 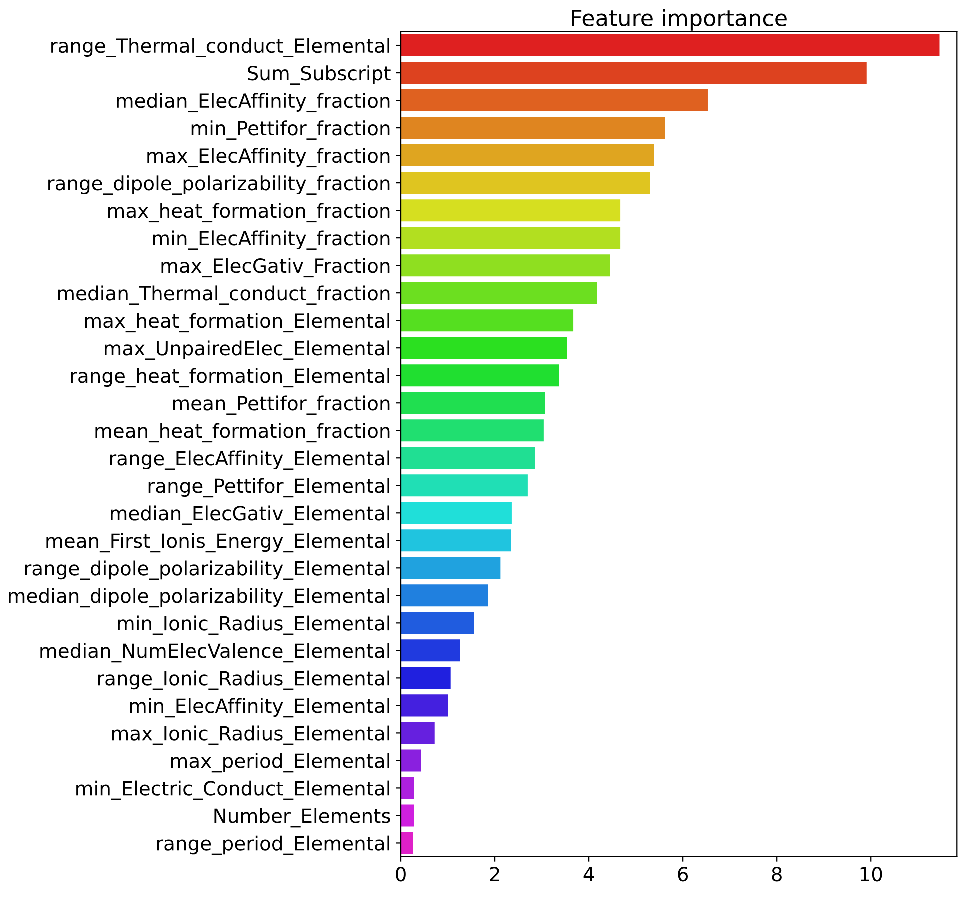 What do you see at coordinates (280, 763) in the screenshot?
I see `y-tick-label: max_period_Elemental` at bounding box center [280, 763].